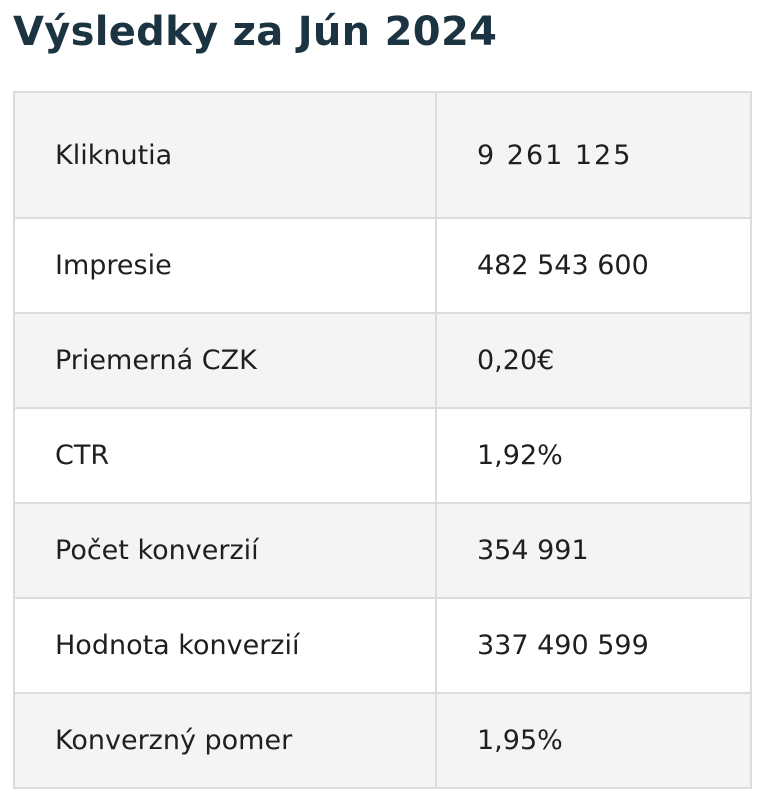 The height and width of the screenshot is (812, 764). I want to click on table-row: Impresie 482 543 600, so click(382, 265).